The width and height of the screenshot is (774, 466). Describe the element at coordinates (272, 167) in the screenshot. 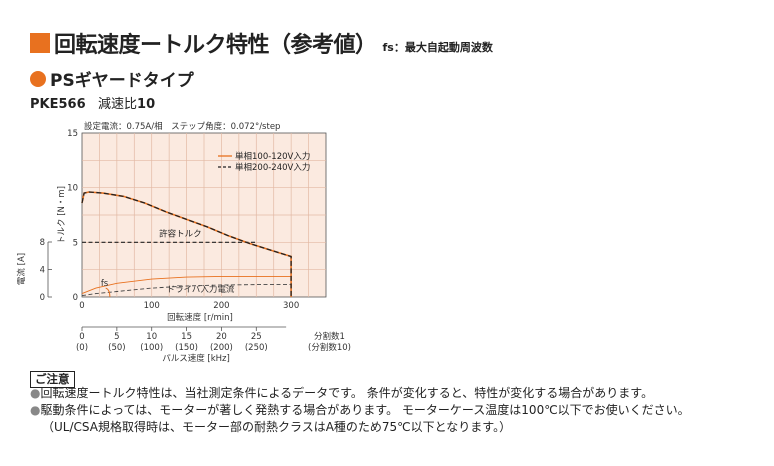

I see `legend-label-2: 単相200-240V入力` at that location.